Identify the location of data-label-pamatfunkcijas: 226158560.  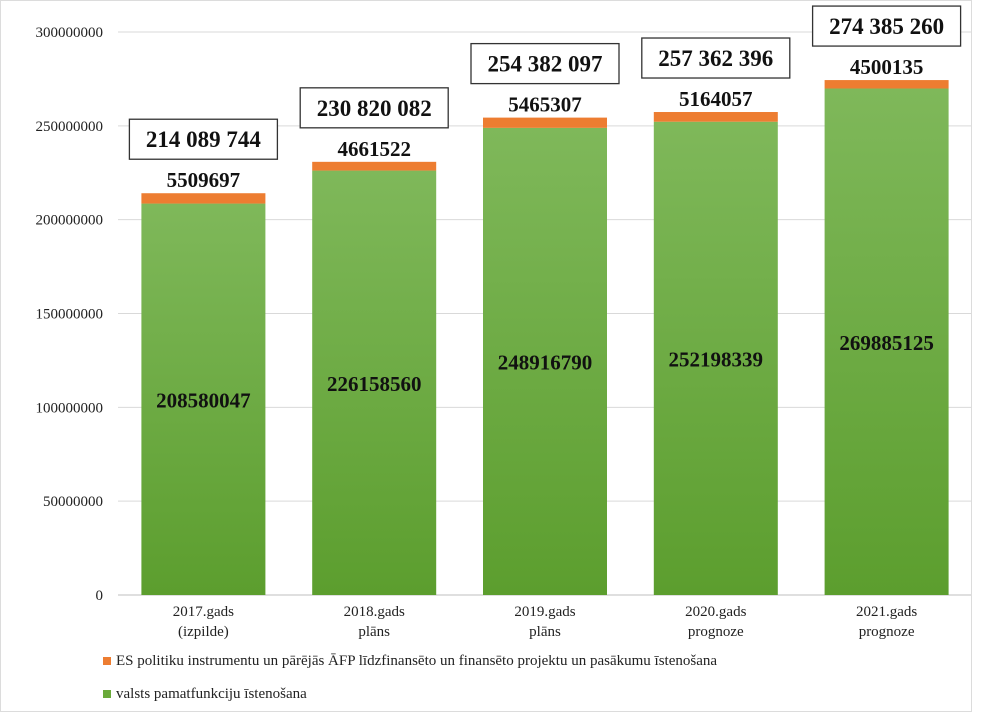
(374, 384).